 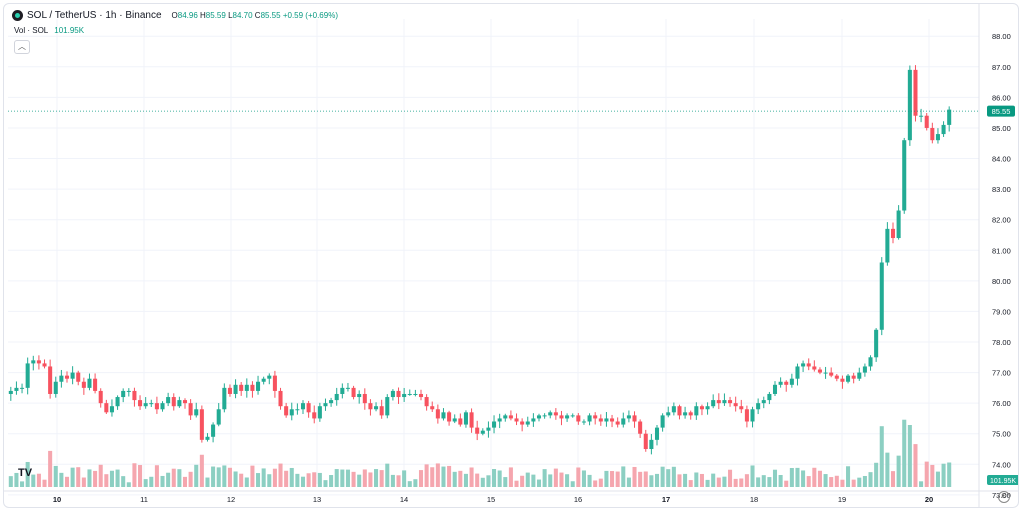 I want to click on volume-tag, so click(x=1002, y=480).